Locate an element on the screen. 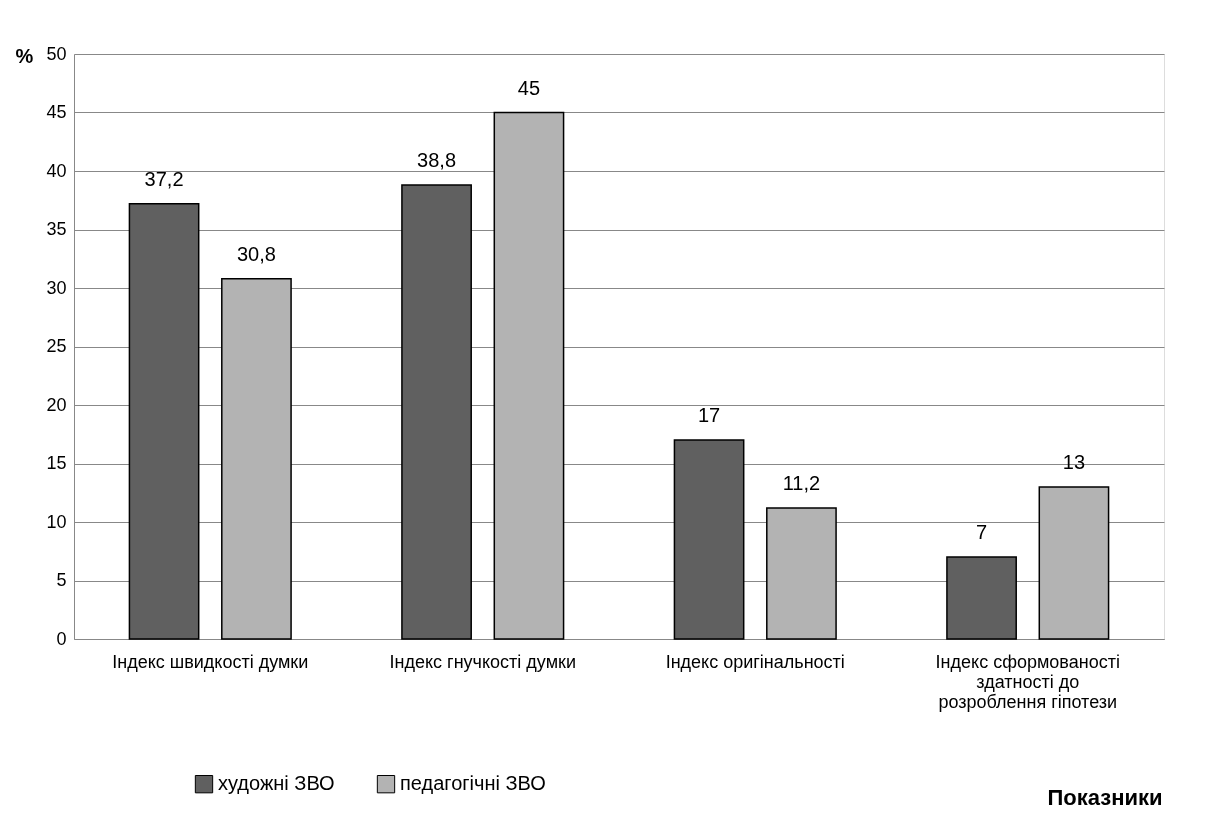 This screenshot has height=819, width=1226. legend-label: педагогічні ЗВО is located at coordinates (473, 783).